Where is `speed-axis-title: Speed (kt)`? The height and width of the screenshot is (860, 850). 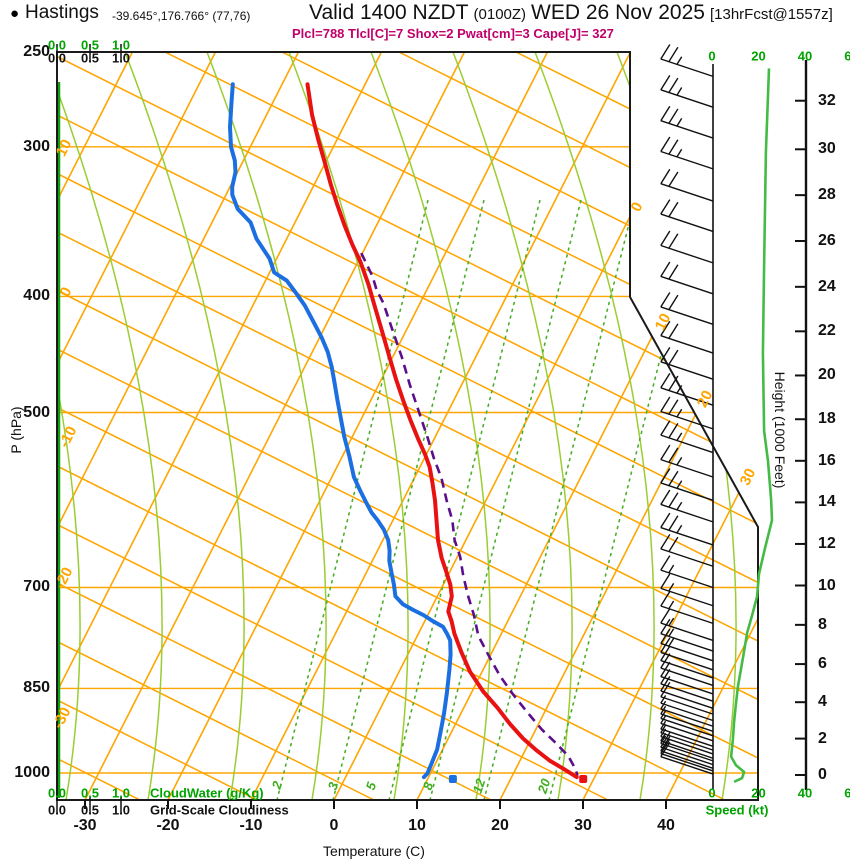
speed-axis-title: Speed (kt) is located at coordinates (737, 810).